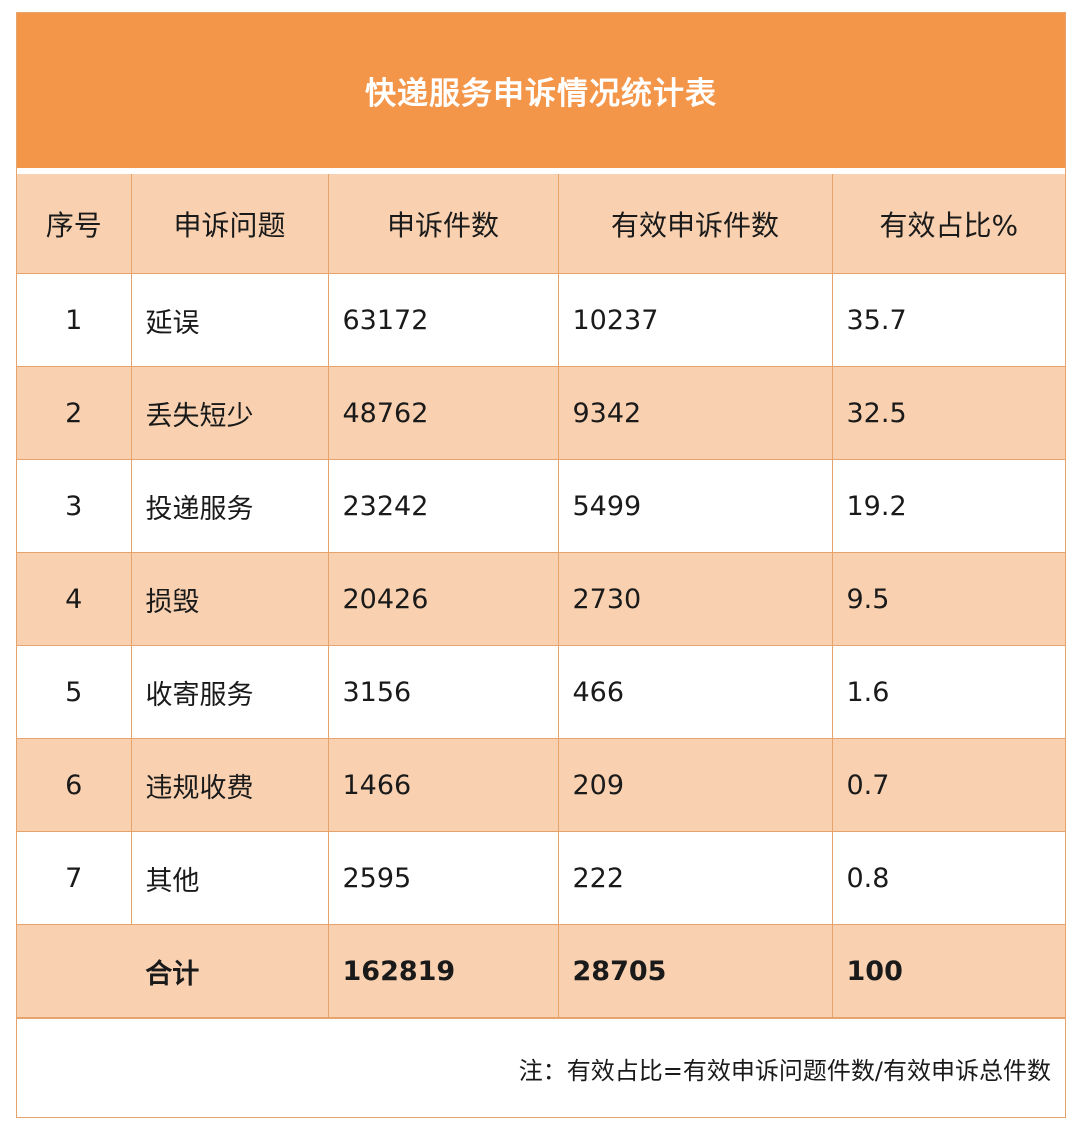 Image resolution: width=1080 pixels, height=1138 pixels. What do you see at coordinates (443, 785) in the screenshot?
I see `cell-complaints: 1466` at bounding box center [443, 785].